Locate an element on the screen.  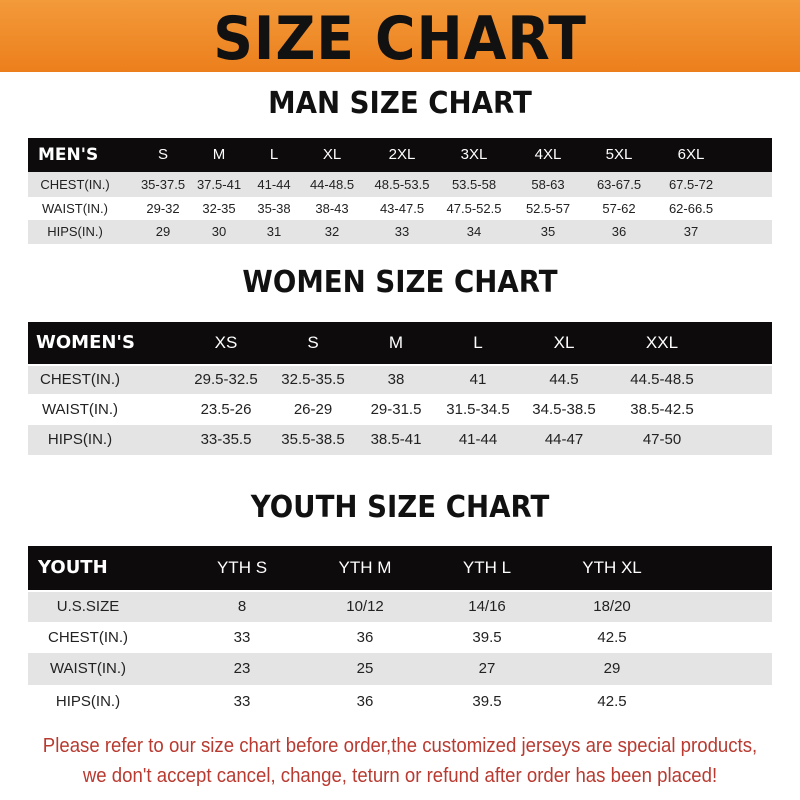
table-row: CHEST(IN.) 33 36 39.5 42.5 is located at coordinates (400, 637).